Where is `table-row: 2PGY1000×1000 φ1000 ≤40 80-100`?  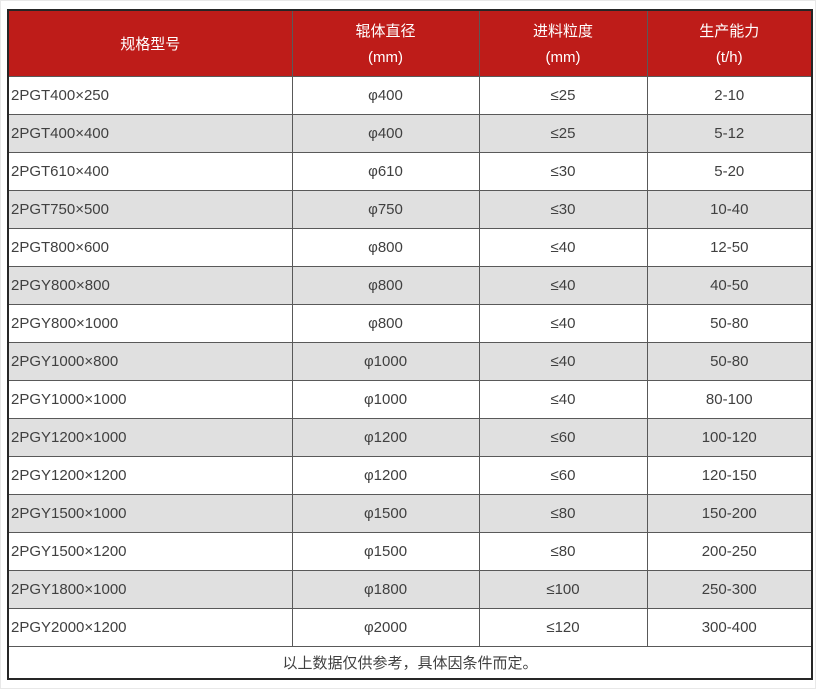
table-row: 2PGY1000×1000 φ1000 ≤40 80-100 is located at coordinates (410, 399).